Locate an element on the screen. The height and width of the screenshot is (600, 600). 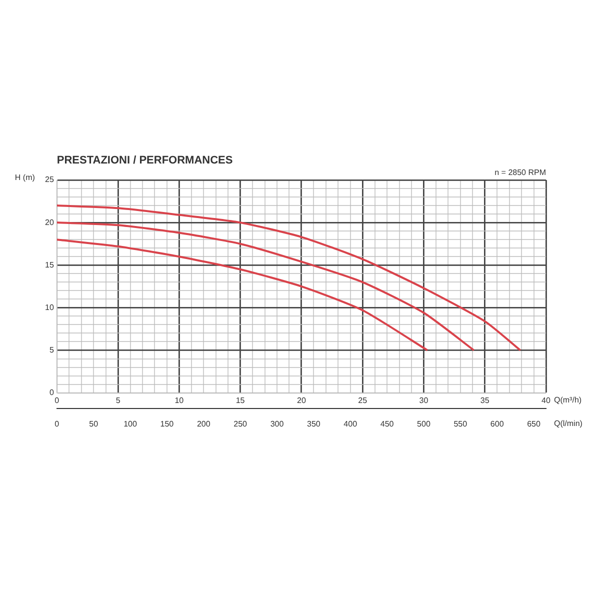
x2-tick-label: 400 is located at coordinates (351, 423).